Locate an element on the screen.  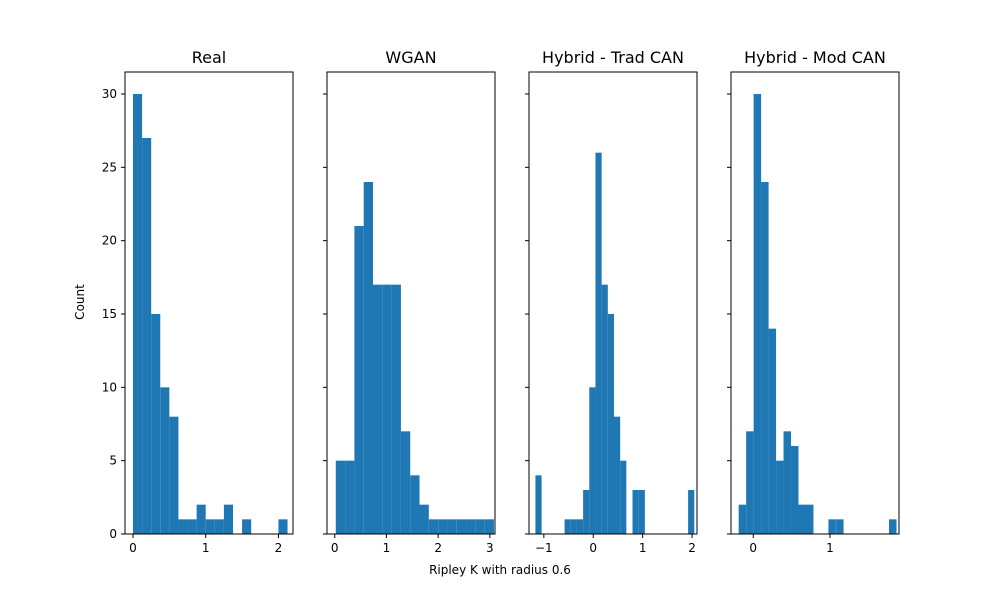
panel-2: 0 1 2 3 WGAN is located at coordinates (409, 301).